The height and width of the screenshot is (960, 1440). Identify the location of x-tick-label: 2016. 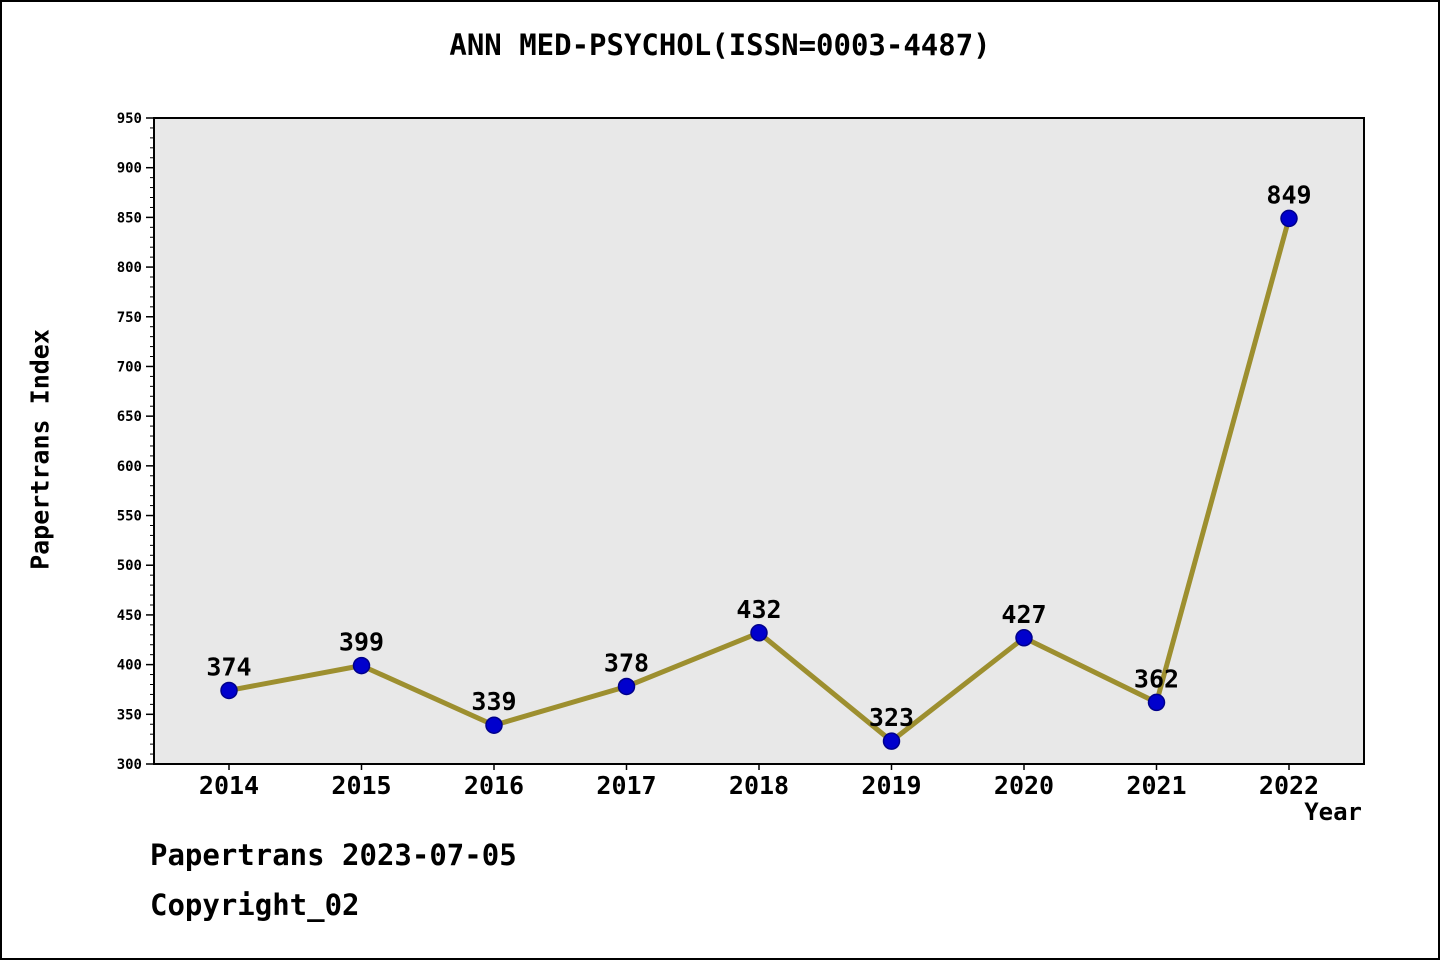
(494, 785).